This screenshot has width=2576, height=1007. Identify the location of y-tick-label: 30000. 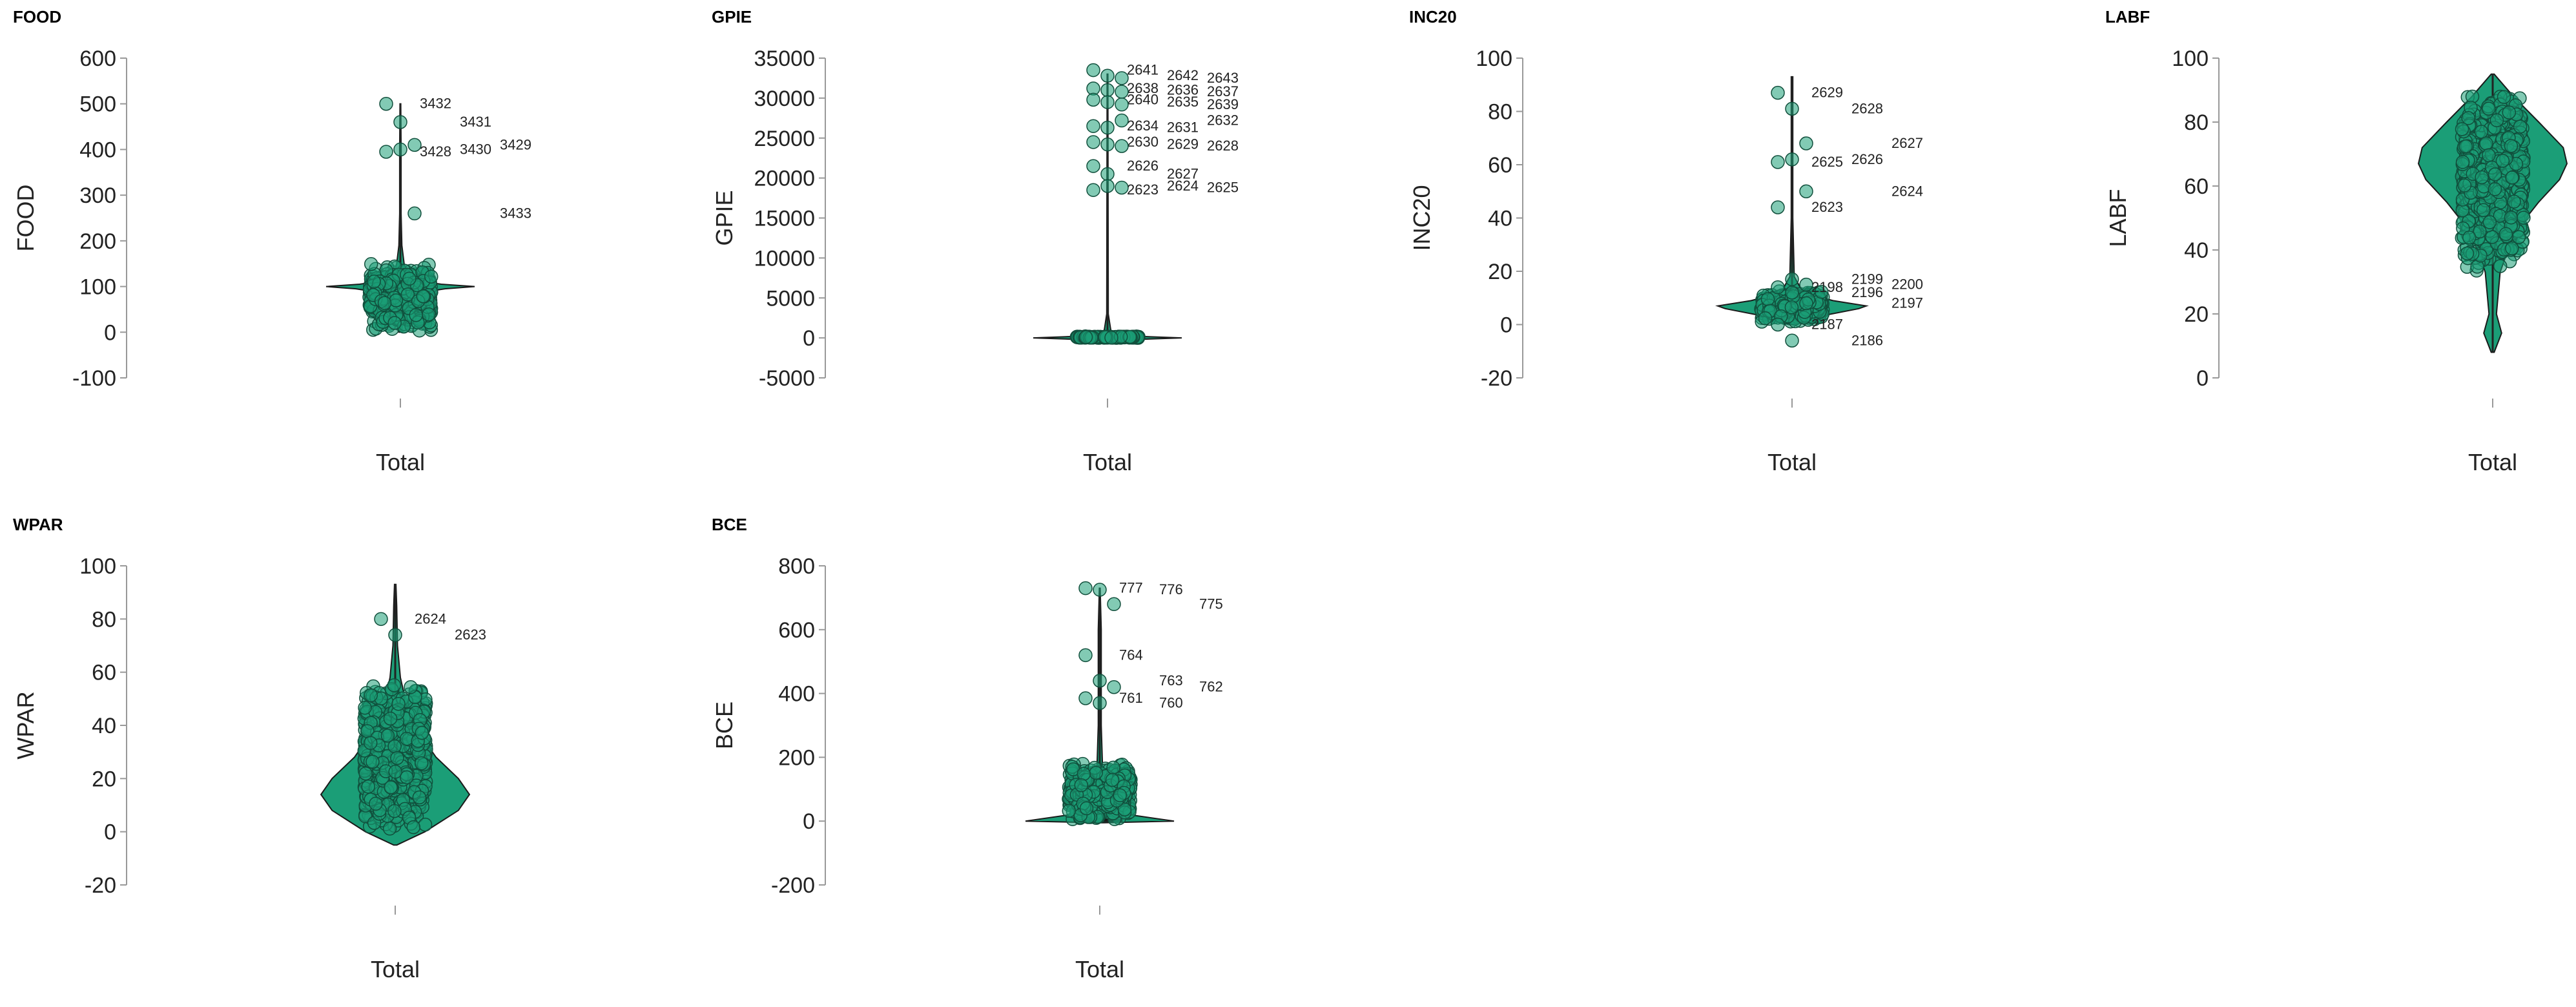
(784, 99).